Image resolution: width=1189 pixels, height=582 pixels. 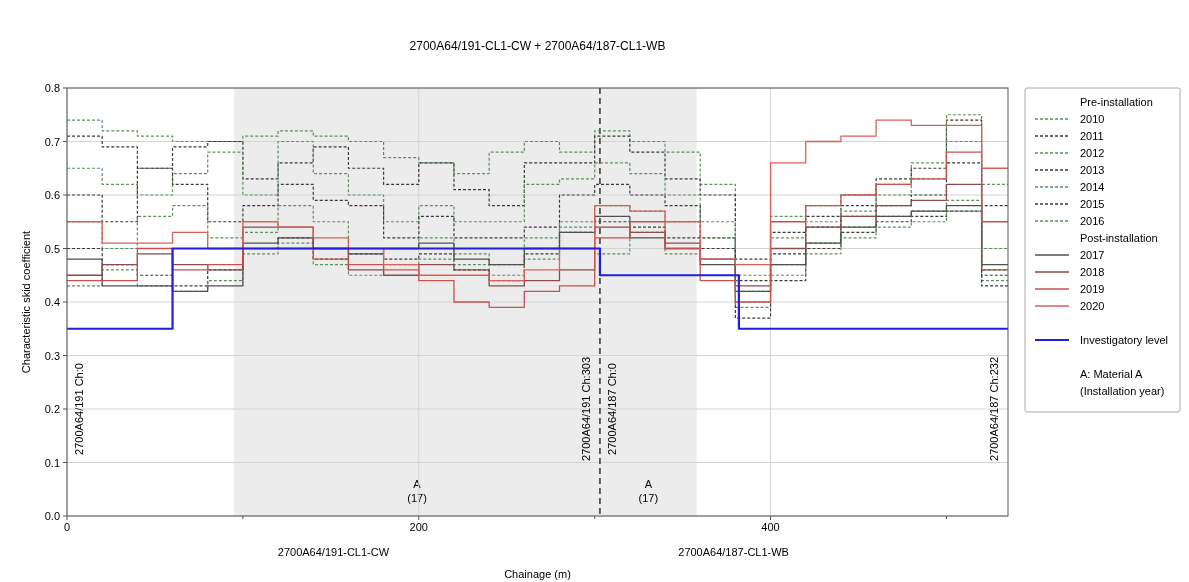 What do you see at coordinates (611, 409) in the screenshot?
I see `annotation: 2700A64/187 Ch:0` at bounding box center [611, 409].